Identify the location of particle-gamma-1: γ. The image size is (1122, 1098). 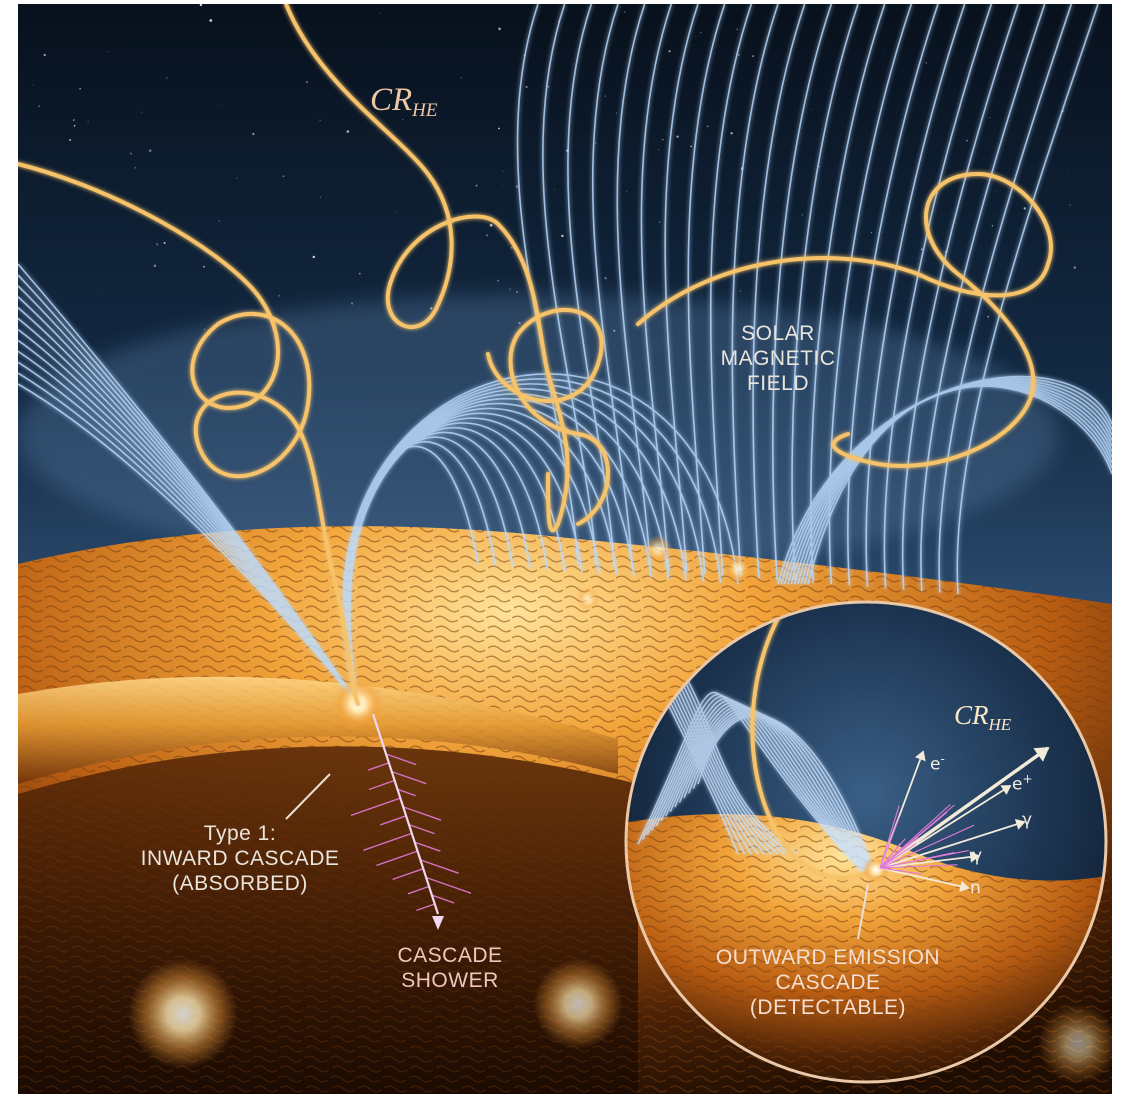
(1027, 820).